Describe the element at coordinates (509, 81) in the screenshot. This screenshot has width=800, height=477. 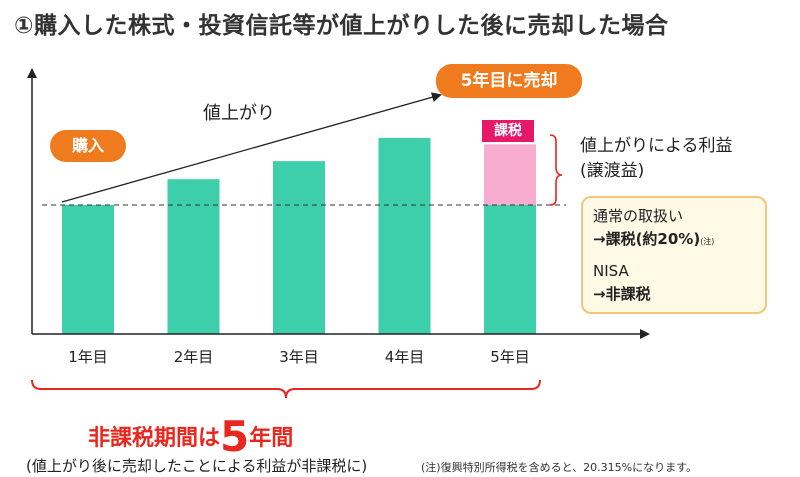
I see `sell-badge: 5年目に売却` at that location.